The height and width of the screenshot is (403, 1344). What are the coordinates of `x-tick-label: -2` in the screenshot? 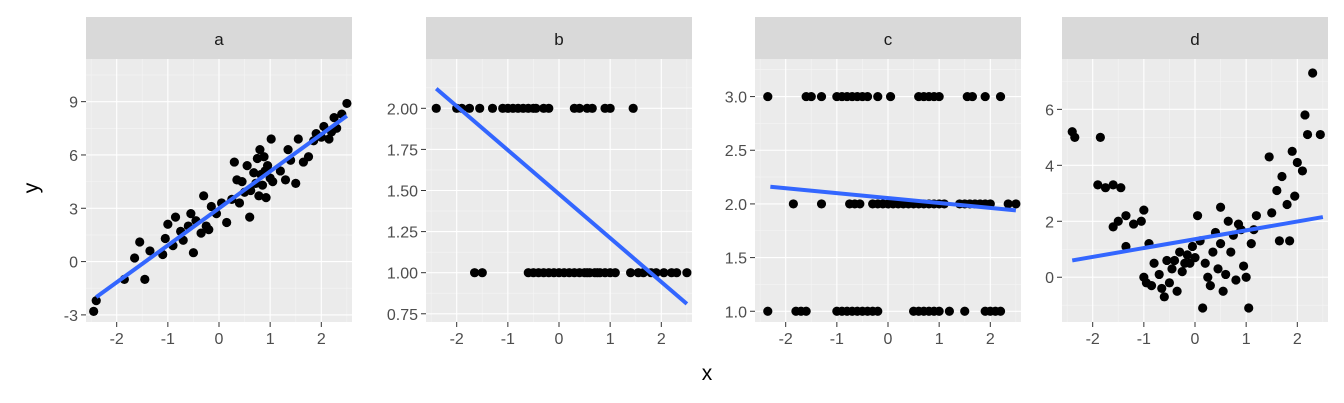 It's located at (786, 339).